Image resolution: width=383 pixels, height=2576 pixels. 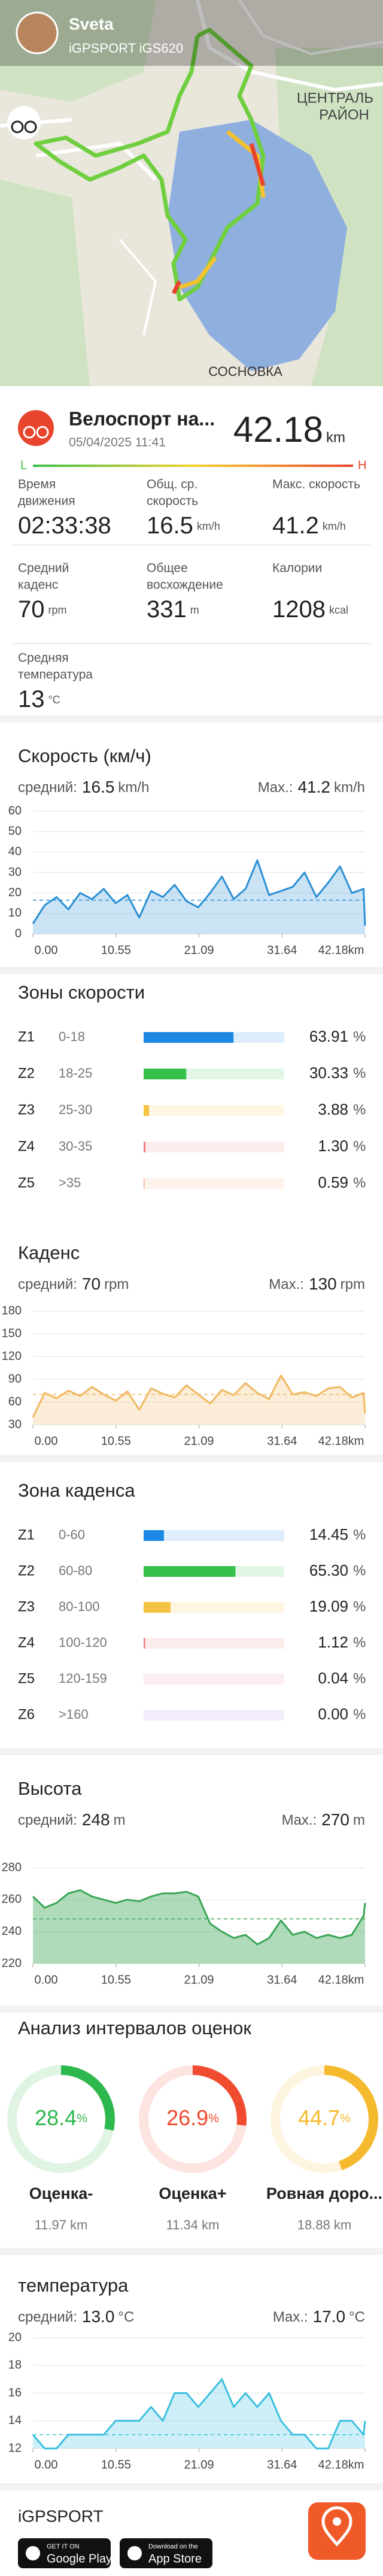 I want to click on zone-value: 1.12, so click(x=333, y=1642).